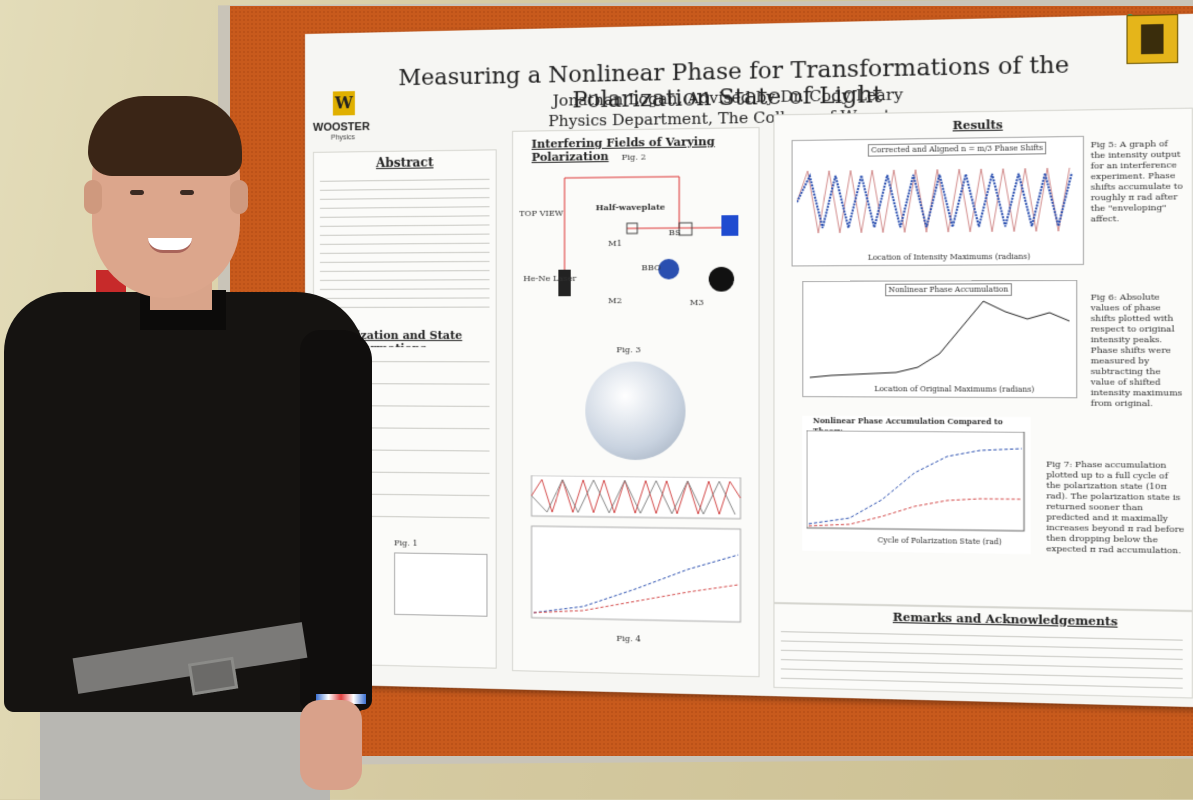  Describe the element at coordinates (615, 244) in the screenshot. I see `m1-label: M1` at that location.